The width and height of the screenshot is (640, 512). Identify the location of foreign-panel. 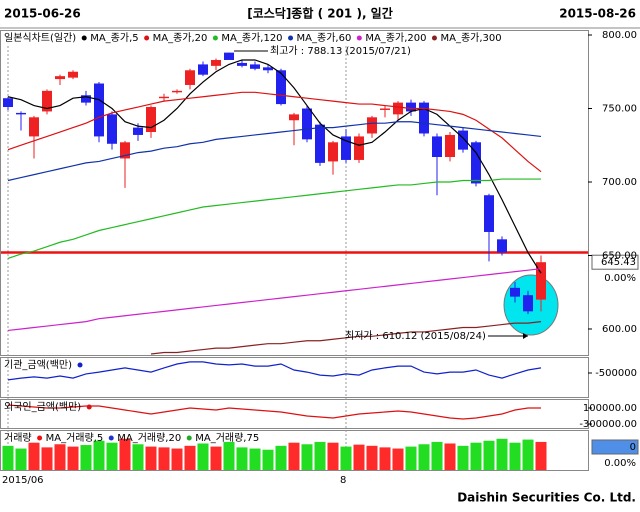
(294, 414).